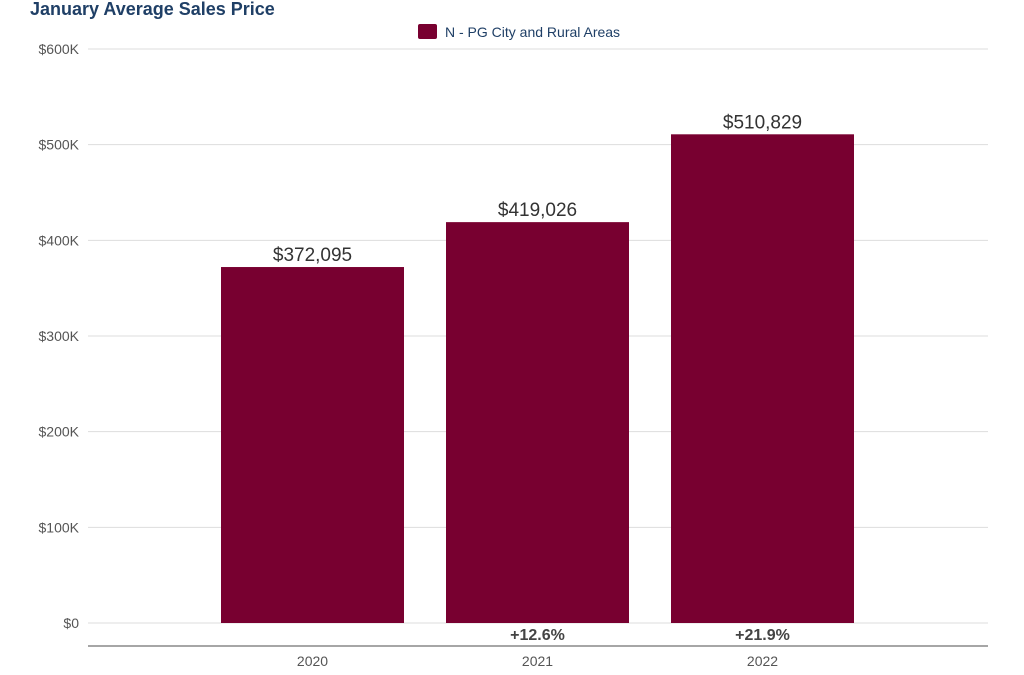 This screenshot has height=675, width=1024. What do you see at coordinates (537, 635) in the screenshot?
I see `change-label-2021: +12.6%` at bounding box center [537, 635].